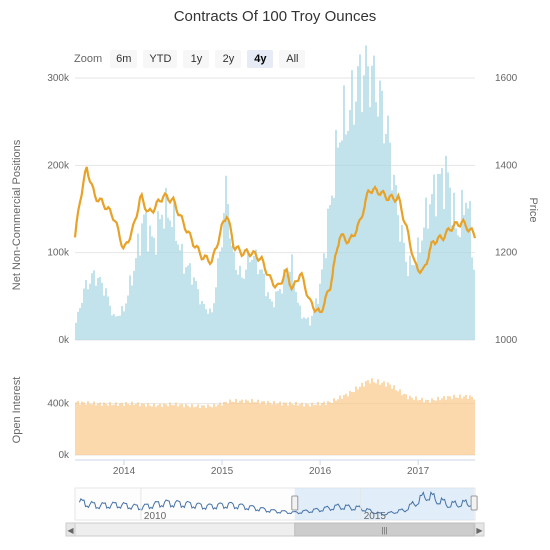  I want to click on x-tick-label: 2015, so click(222, 471).